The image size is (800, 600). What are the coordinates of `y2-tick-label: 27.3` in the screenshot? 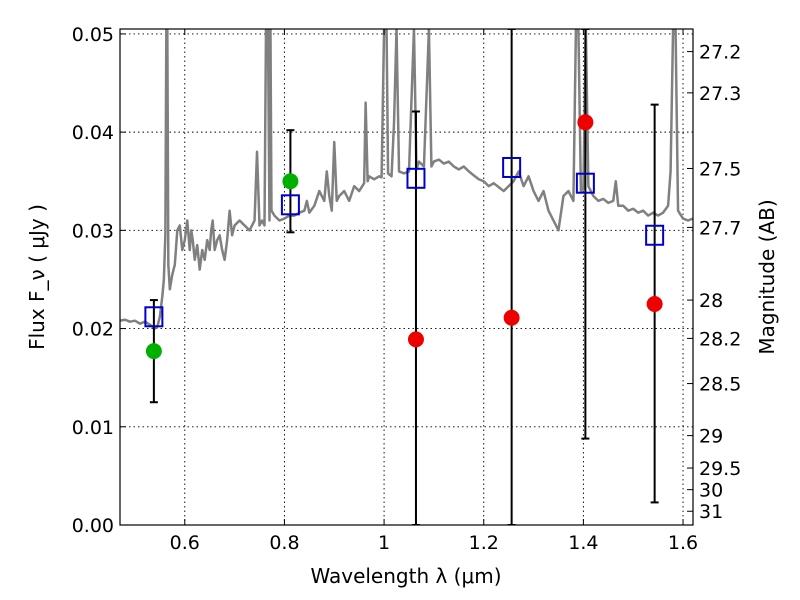 It's located at (720, 94).